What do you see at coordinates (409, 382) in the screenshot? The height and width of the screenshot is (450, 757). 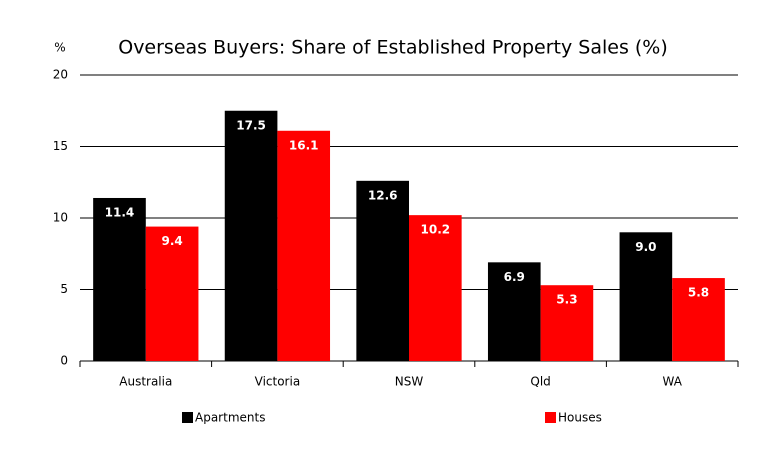 I see `x-tick-label: NSW` at bounding box center [409, 382].